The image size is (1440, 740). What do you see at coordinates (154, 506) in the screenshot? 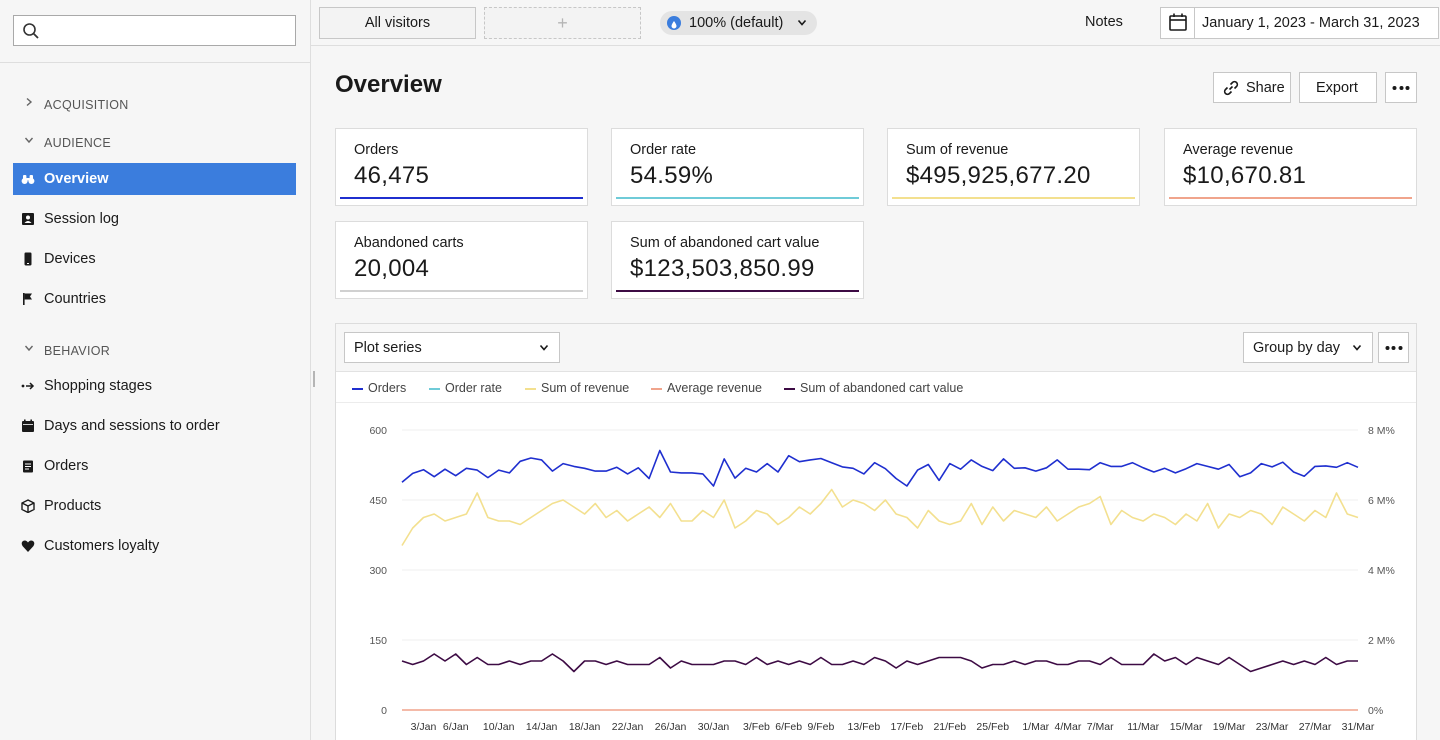
I see `sidebar-item-products: Products` at bounding box center [154, 506].